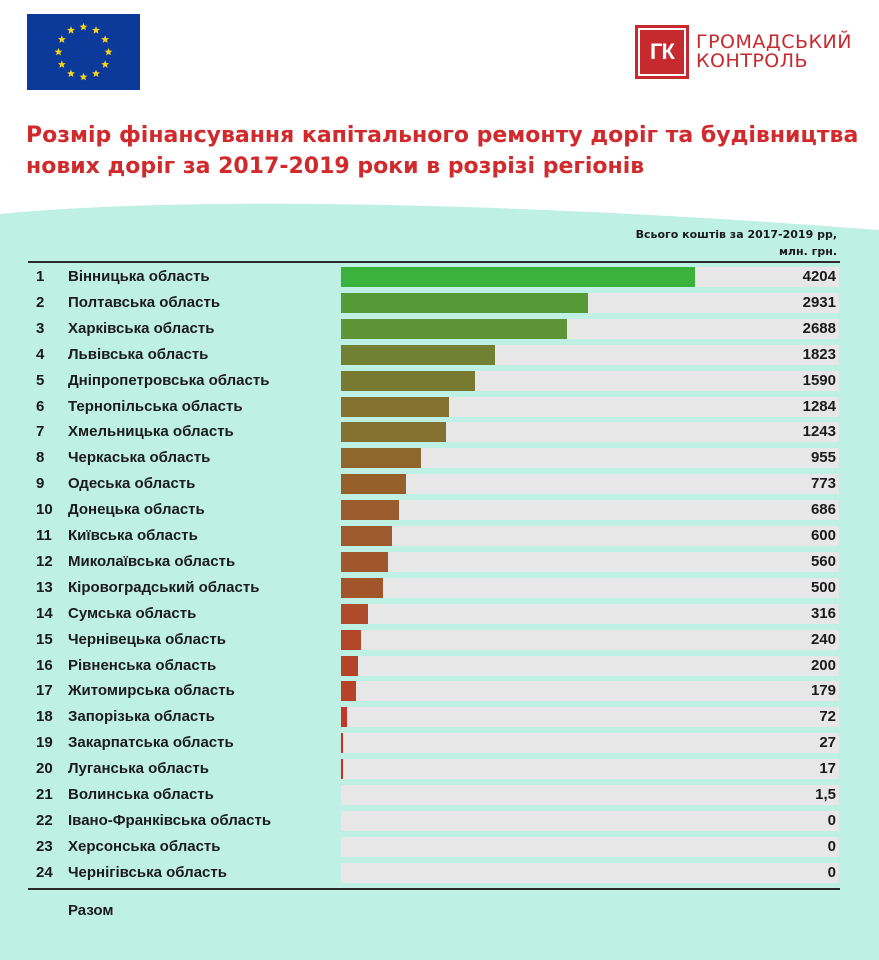  I want to click on category-label: Хмельницька область, so click(151, 432).